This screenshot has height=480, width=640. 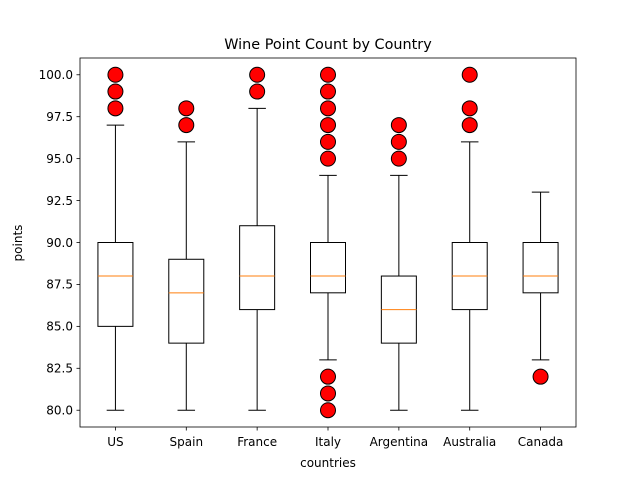 I want to click on box-italy, so click(x=328, y=268).